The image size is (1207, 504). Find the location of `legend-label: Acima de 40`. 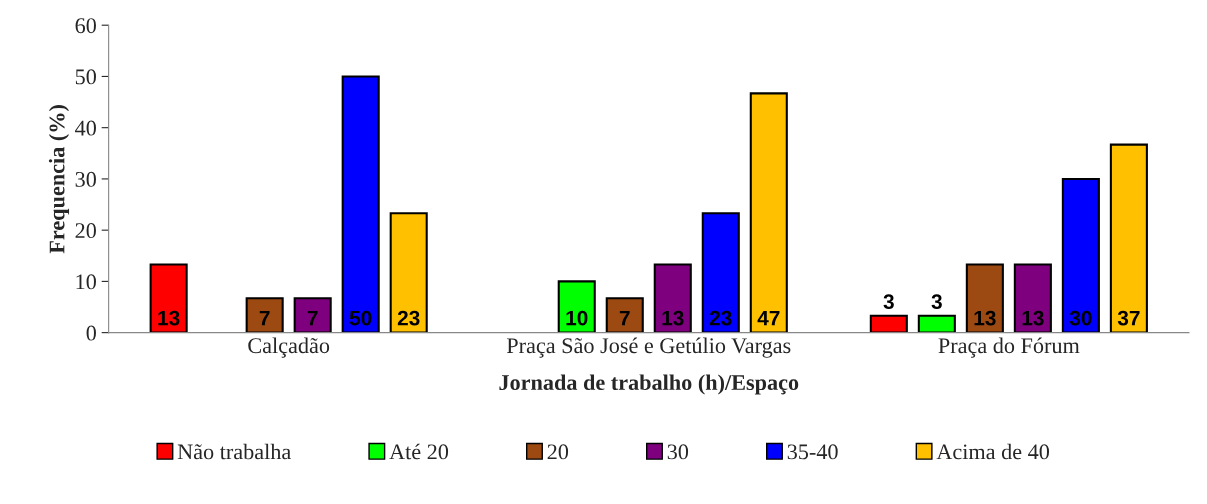

legend-label: Acima de 40 is located at coordinates (993, 451).